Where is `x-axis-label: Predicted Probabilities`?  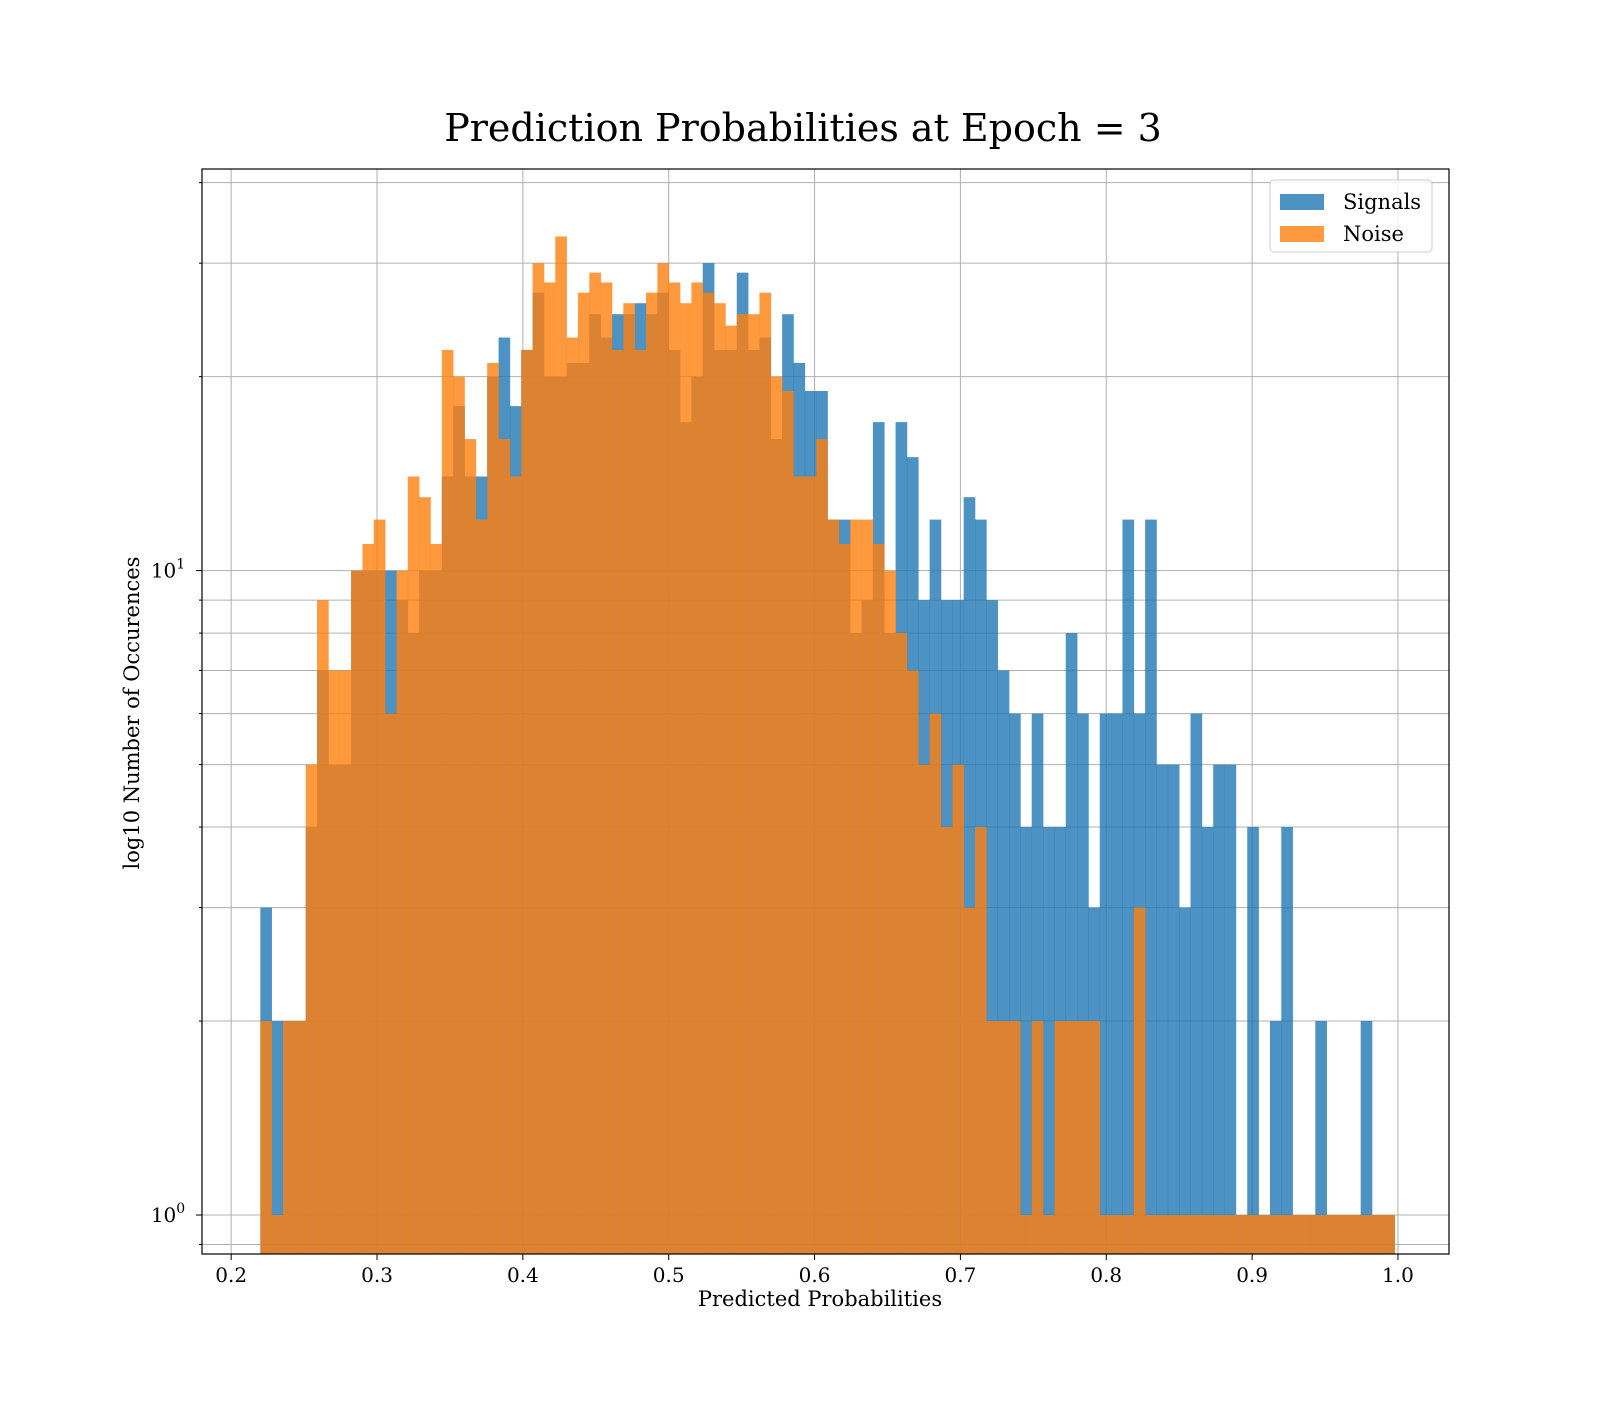
x-axis-label: Predicted Probabilities is located at coordinates (820, 1299).